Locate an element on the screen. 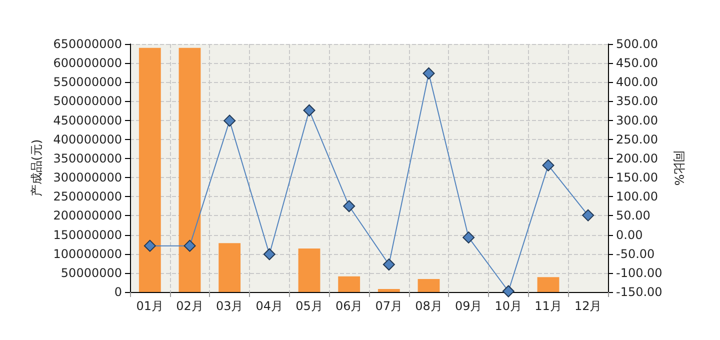 This screenshot has height=340, width=720. x-tick-label: 03月 is located at coordinates (230, 306).